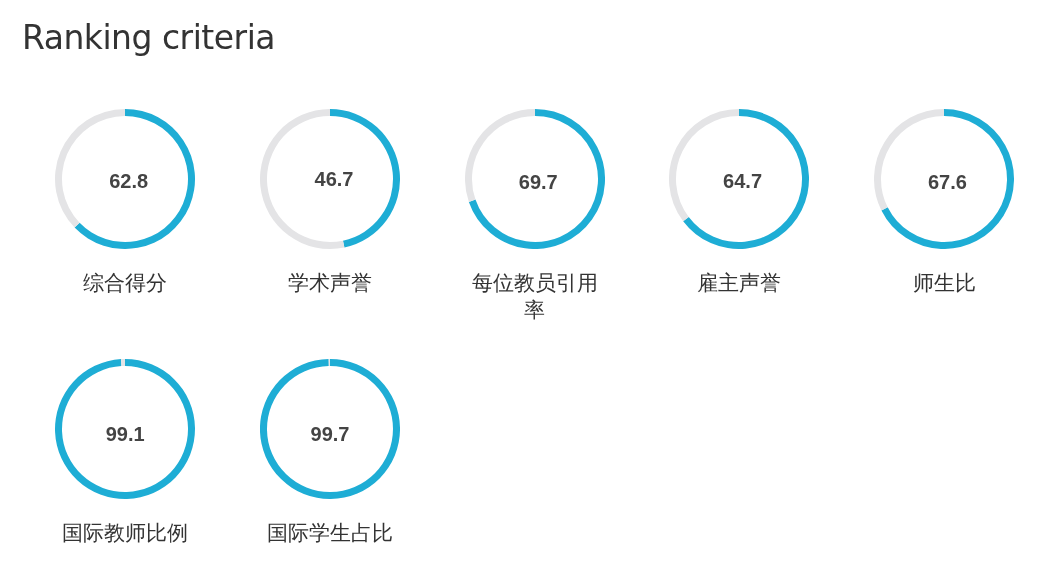 The height and width of the screenshot is (567, 1044). I want to click on data-label: 69.7, so click(538, 181).